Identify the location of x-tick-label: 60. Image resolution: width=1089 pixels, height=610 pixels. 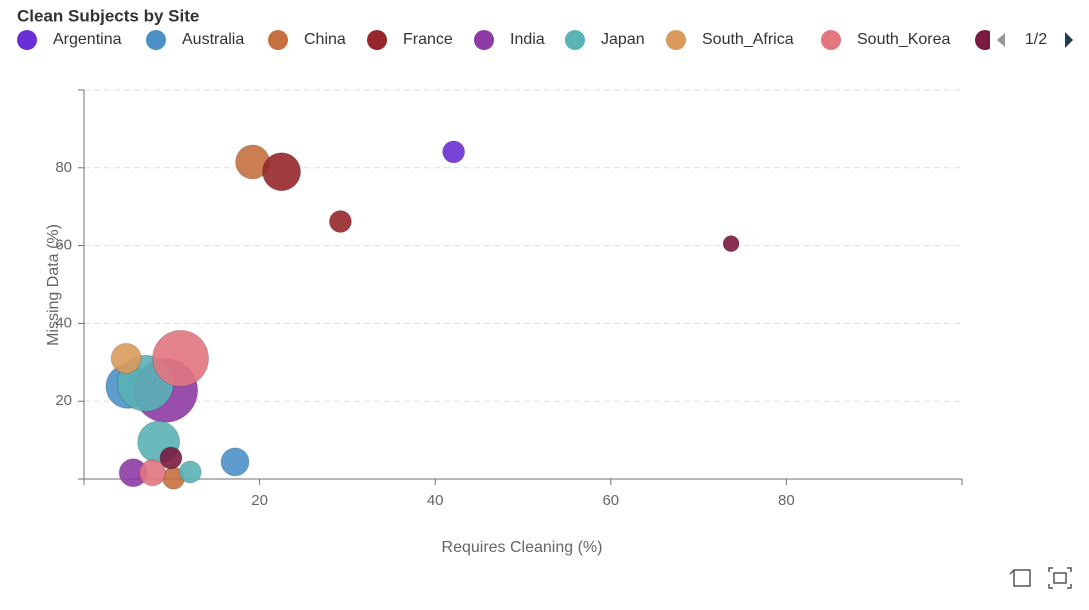
(610, 500).